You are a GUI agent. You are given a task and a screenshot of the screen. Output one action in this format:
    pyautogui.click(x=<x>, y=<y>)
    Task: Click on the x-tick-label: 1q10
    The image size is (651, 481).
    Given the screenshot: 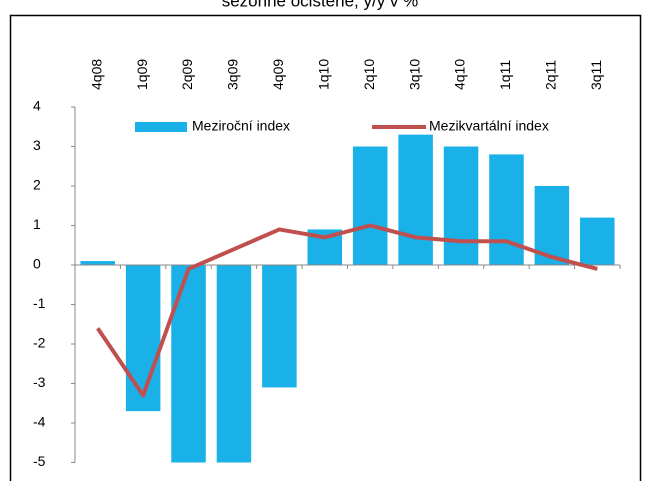 What is the action you would take?
    pyautogui.click(x=323, y=74)
    